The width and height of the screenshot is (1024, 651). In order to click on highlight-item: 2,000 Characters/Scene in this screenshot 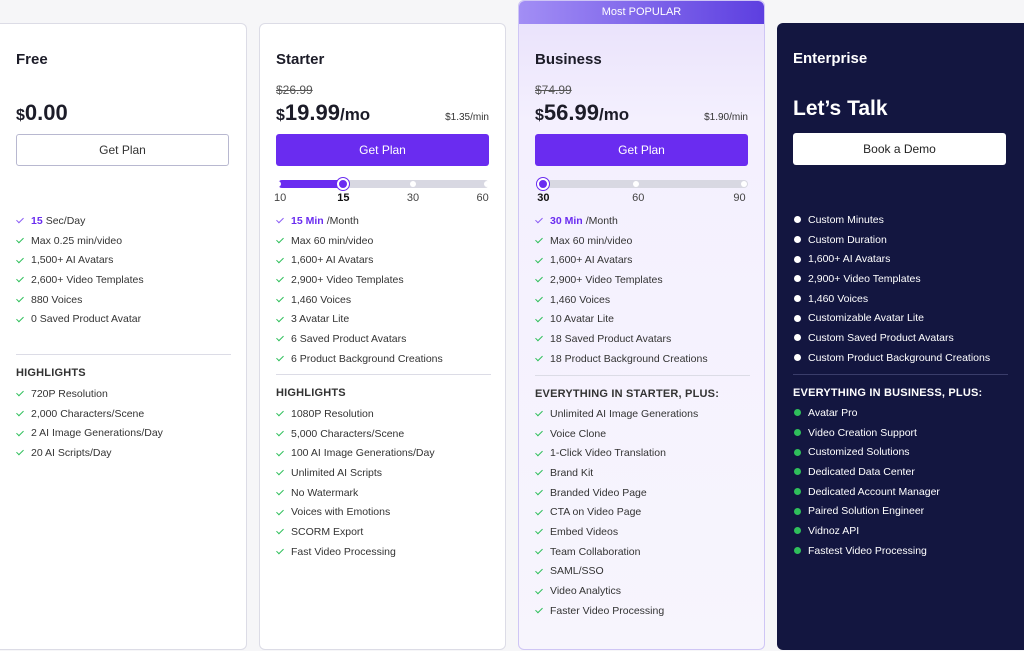, I will do `click(126, 414)`.